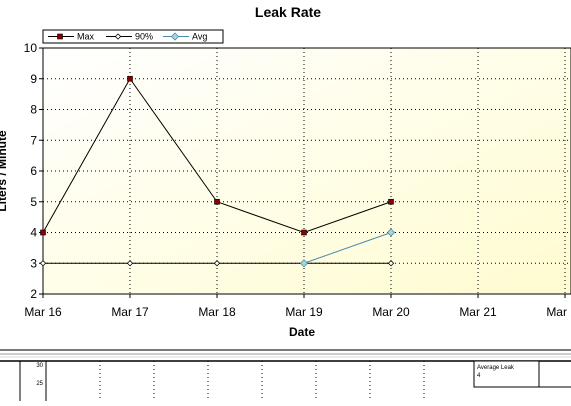 The width and height of the screenshot is (571, 406). I want to click on y-tick-label: 5, so click(33, 202).